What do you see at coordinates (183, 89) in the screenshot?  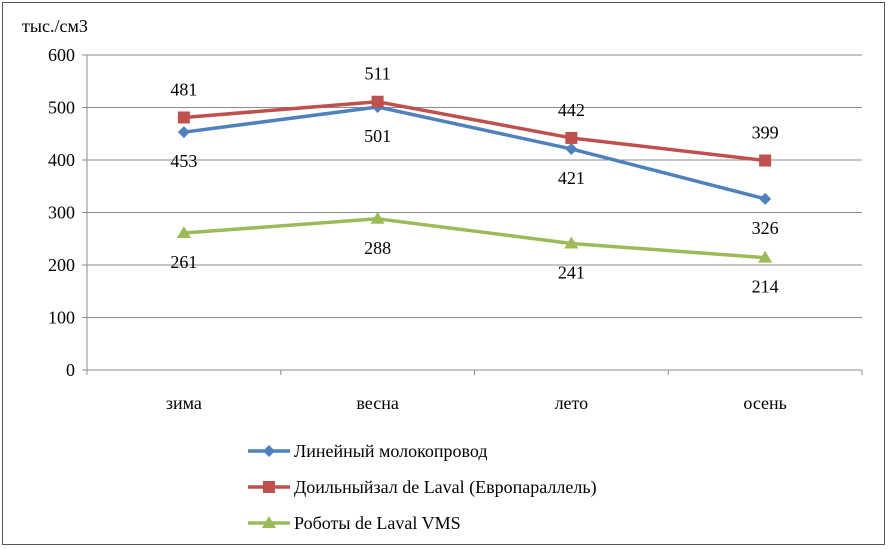 I see `data-label: 481` at bounding box center [183, 89].